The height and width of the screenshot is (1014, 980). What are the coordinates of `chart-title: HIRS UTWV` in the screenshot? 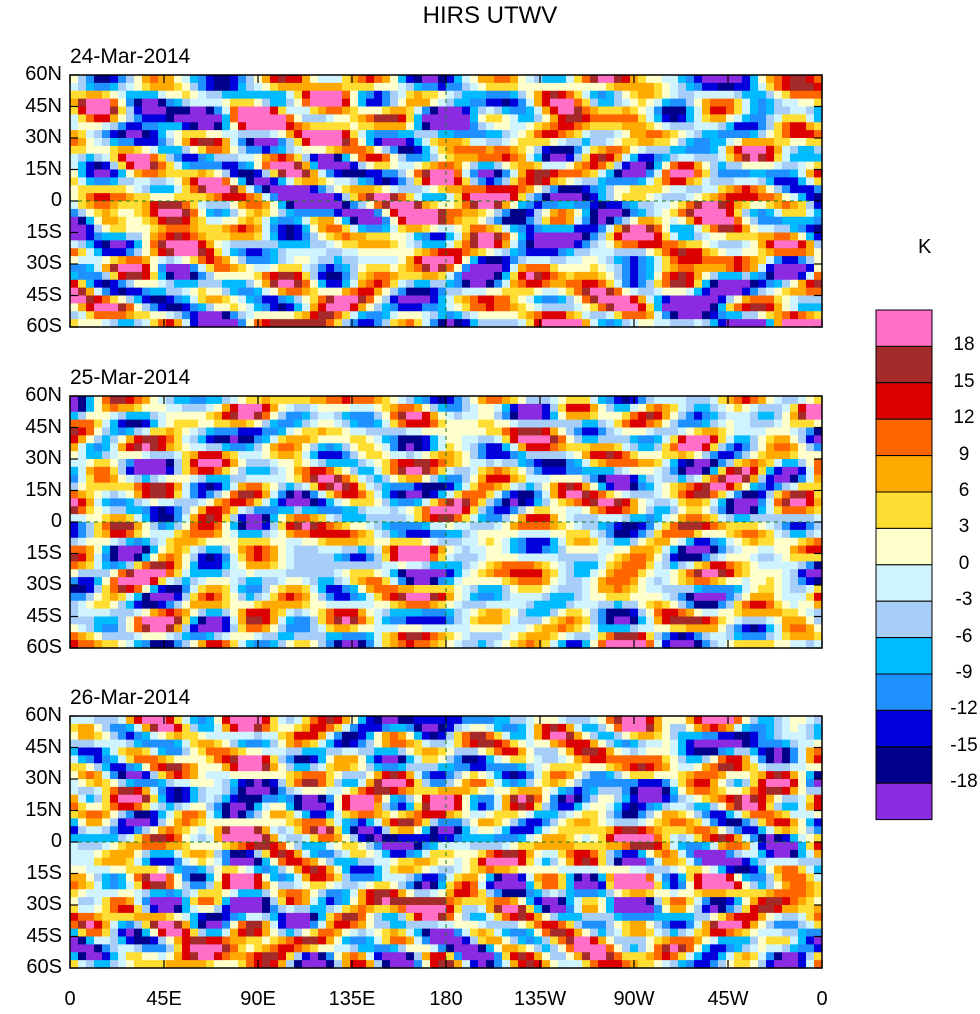 It's located at (490, 15).